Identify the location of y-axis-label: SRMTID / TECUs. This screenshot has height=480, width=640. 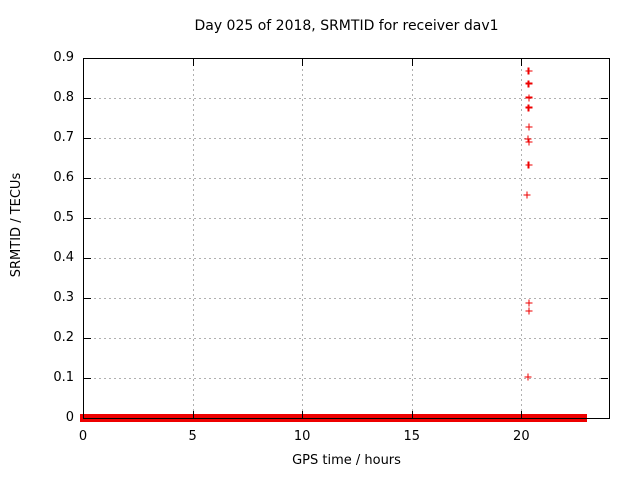
(16, 225).